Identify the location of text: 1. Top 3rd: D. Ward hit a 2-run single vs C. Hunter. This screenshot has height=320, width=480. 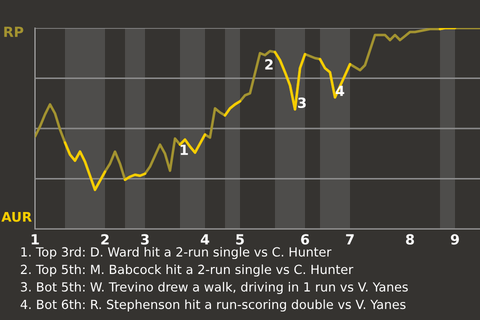
(176, 253).